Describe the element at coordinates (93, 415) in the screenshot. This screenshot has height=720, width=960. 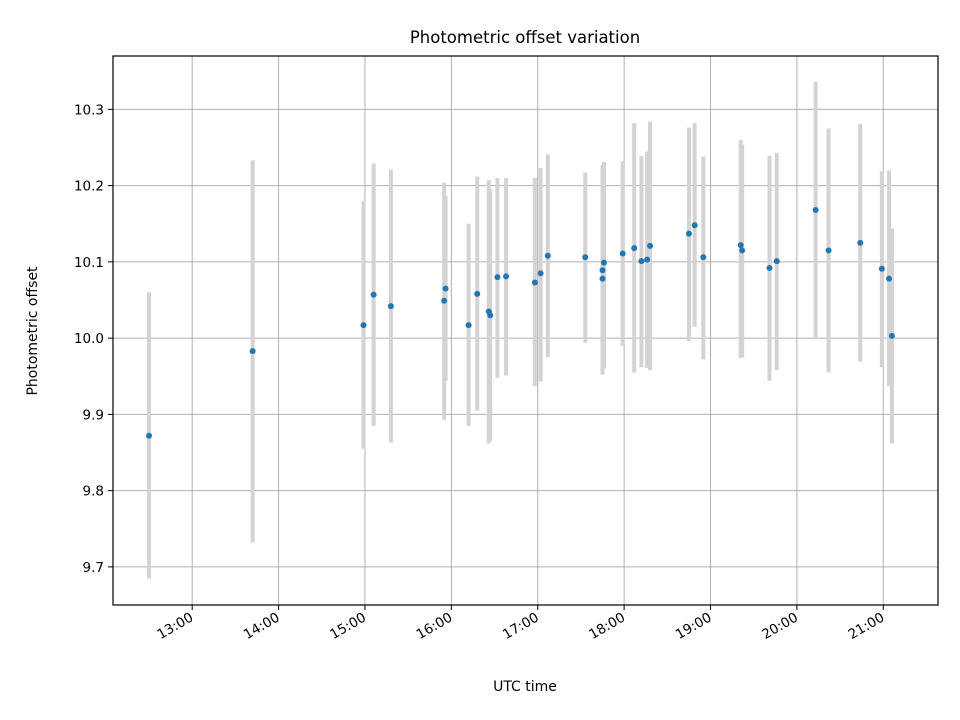
I see `y-tick-label: 9.9` at that location.